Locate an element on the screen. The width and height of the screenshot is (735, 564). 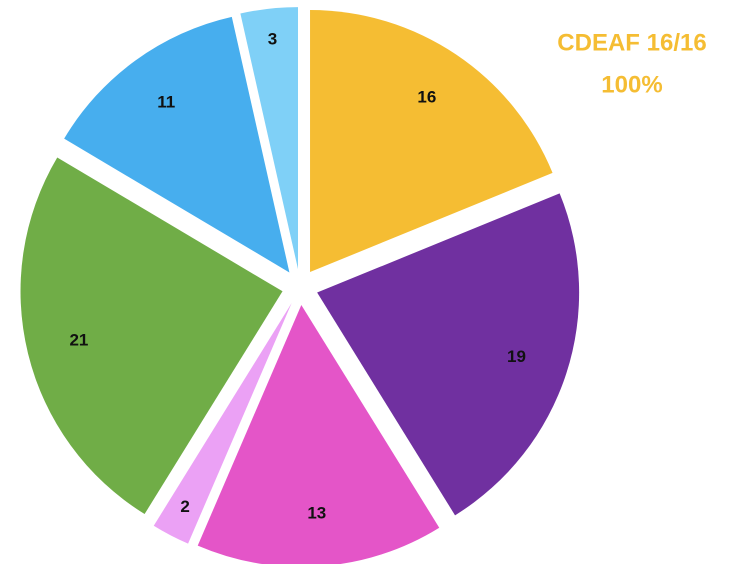
value-label: 3 is located at coordinates (272, 38).